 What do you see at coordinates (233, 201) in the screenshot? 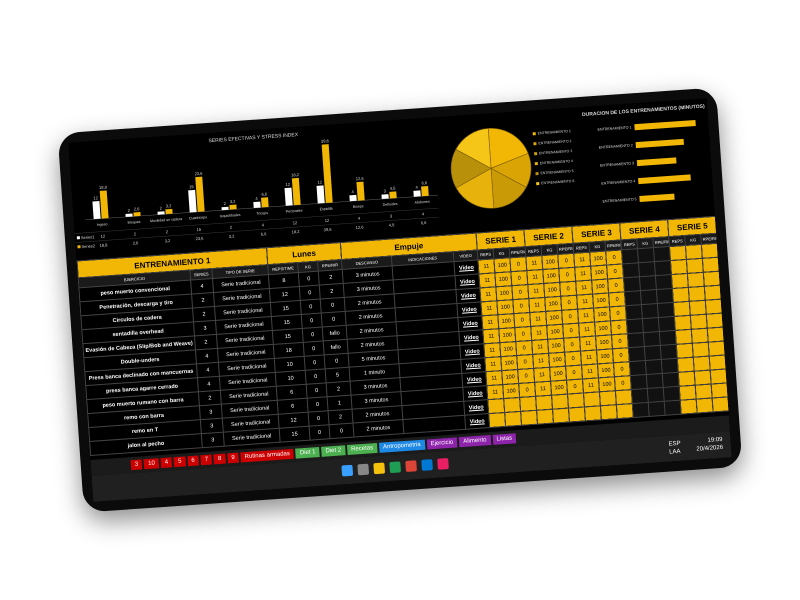
I see `data-label: 3,2` at bounding box center [233, 201].